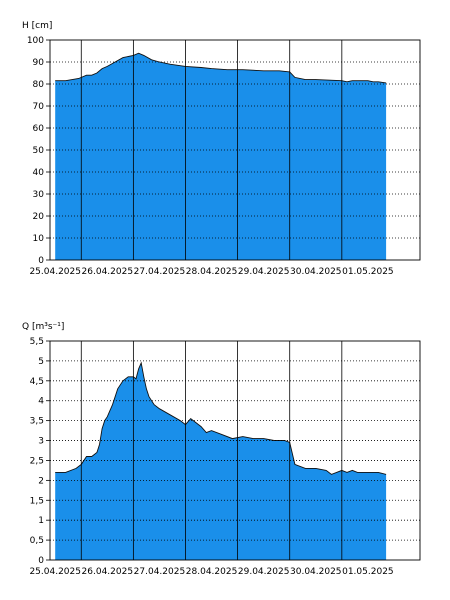 The image size is (450, 600). I want to click on discharge-x-tick-label: 26.04.2025, so click(108, 572).